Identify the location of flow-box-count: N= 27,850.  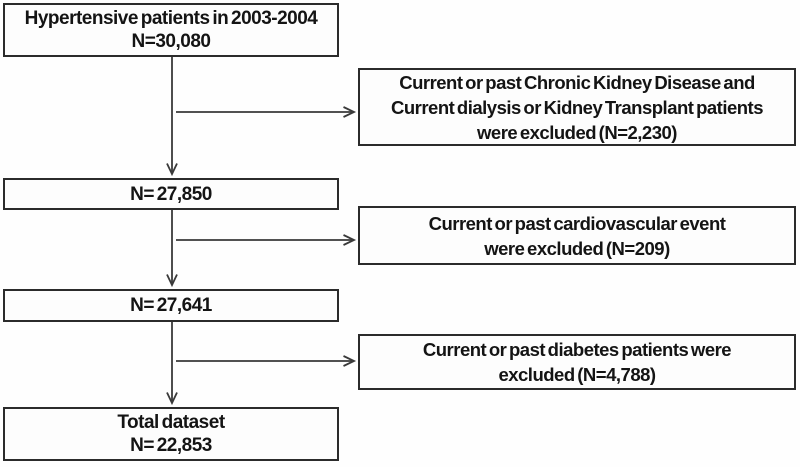
(171, 194).